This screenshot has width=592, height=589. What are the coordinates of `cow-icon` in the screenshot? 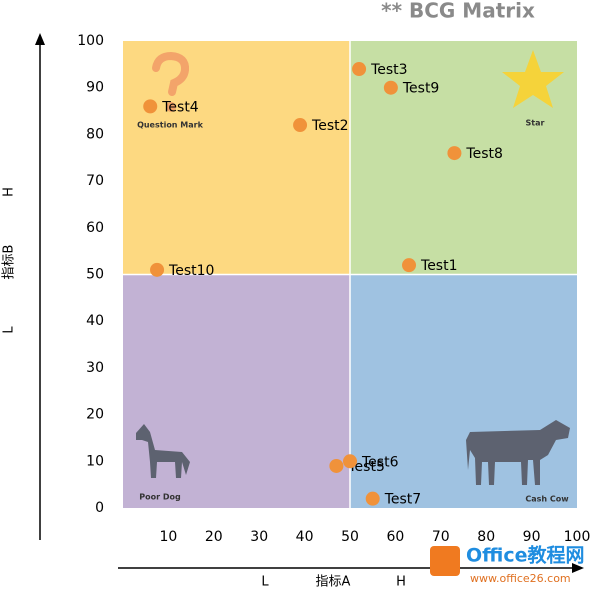 It's located at (518, 452).